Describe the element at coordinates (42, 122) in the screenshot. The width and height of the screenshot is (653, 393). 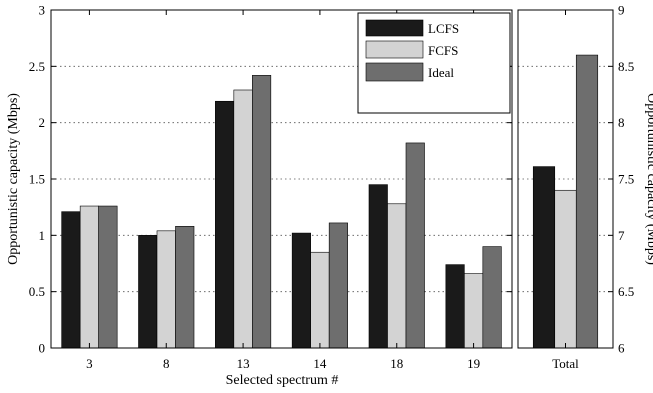
I see `y-tick-label: 2` at that location.